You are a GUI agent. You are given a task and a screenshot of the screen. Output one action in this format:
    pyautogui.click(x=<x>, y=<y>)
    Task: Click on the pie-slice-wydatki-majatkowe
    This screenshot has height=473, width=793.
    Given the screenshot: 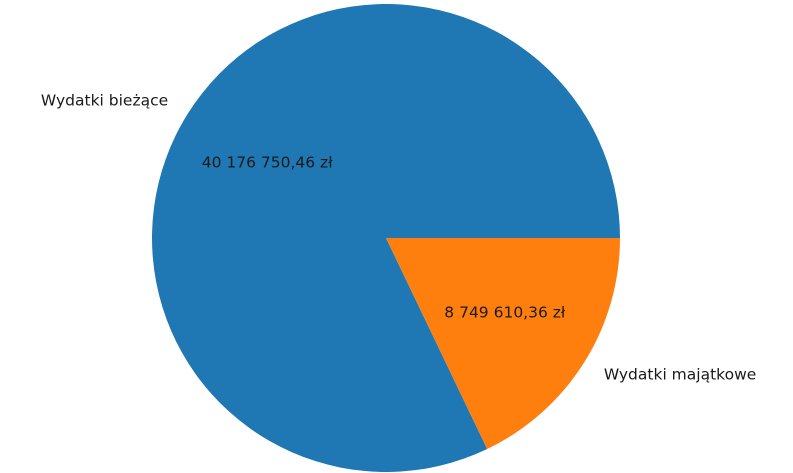 What is the action you would take?
    pyautogui.click(x=503, y=343)
    